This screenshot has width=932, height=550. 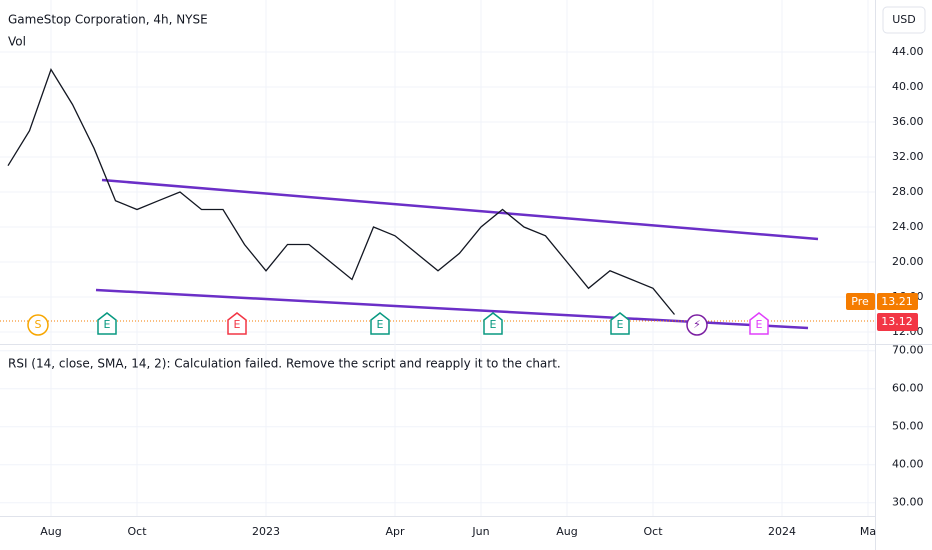 What do you see at coordinates (908, 191) in the screenshot?
I see `y-tick-label: 28.00` at bounding box center [908, 191].